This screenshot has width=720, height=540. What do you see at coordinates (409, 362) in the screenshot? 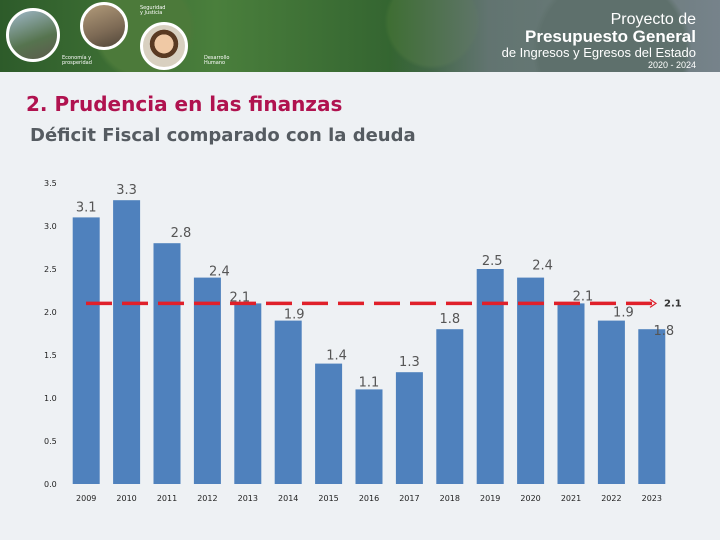
I see `data-label: 1.3` at bounding box center [409, 362].